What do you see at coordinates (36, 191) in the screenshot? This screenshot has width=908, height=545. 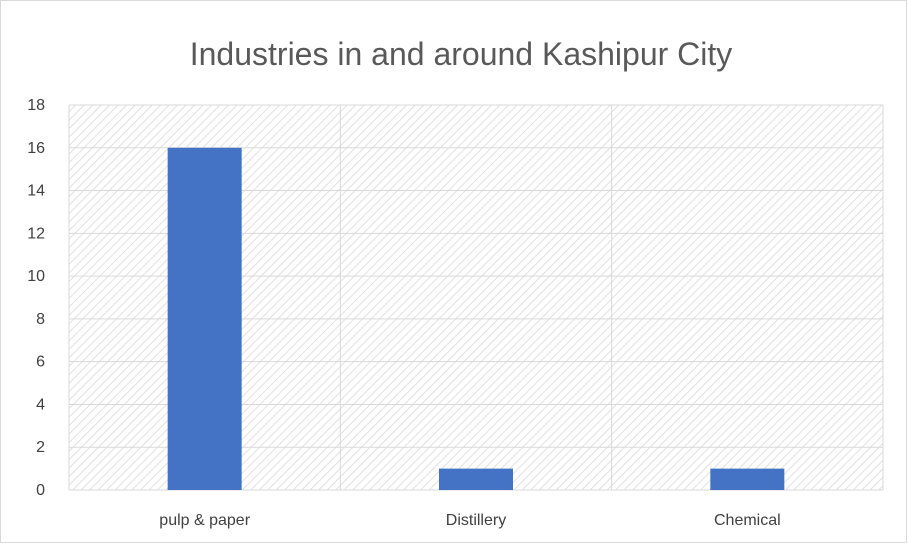 I see `y-tick-label: 14` at bounding box center [36, 191].